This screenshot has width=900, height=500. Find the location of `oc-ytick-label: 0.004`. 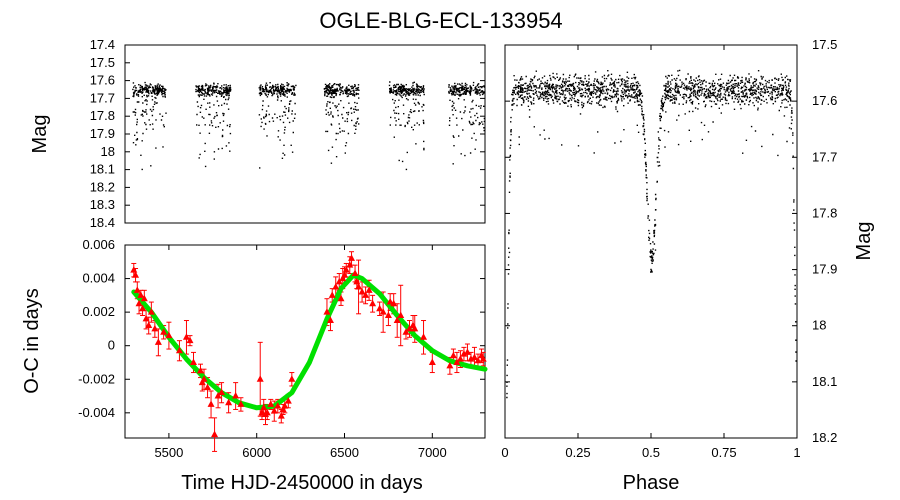

oc-ytick-label: 0.004 is located at coordinates (98, 278).